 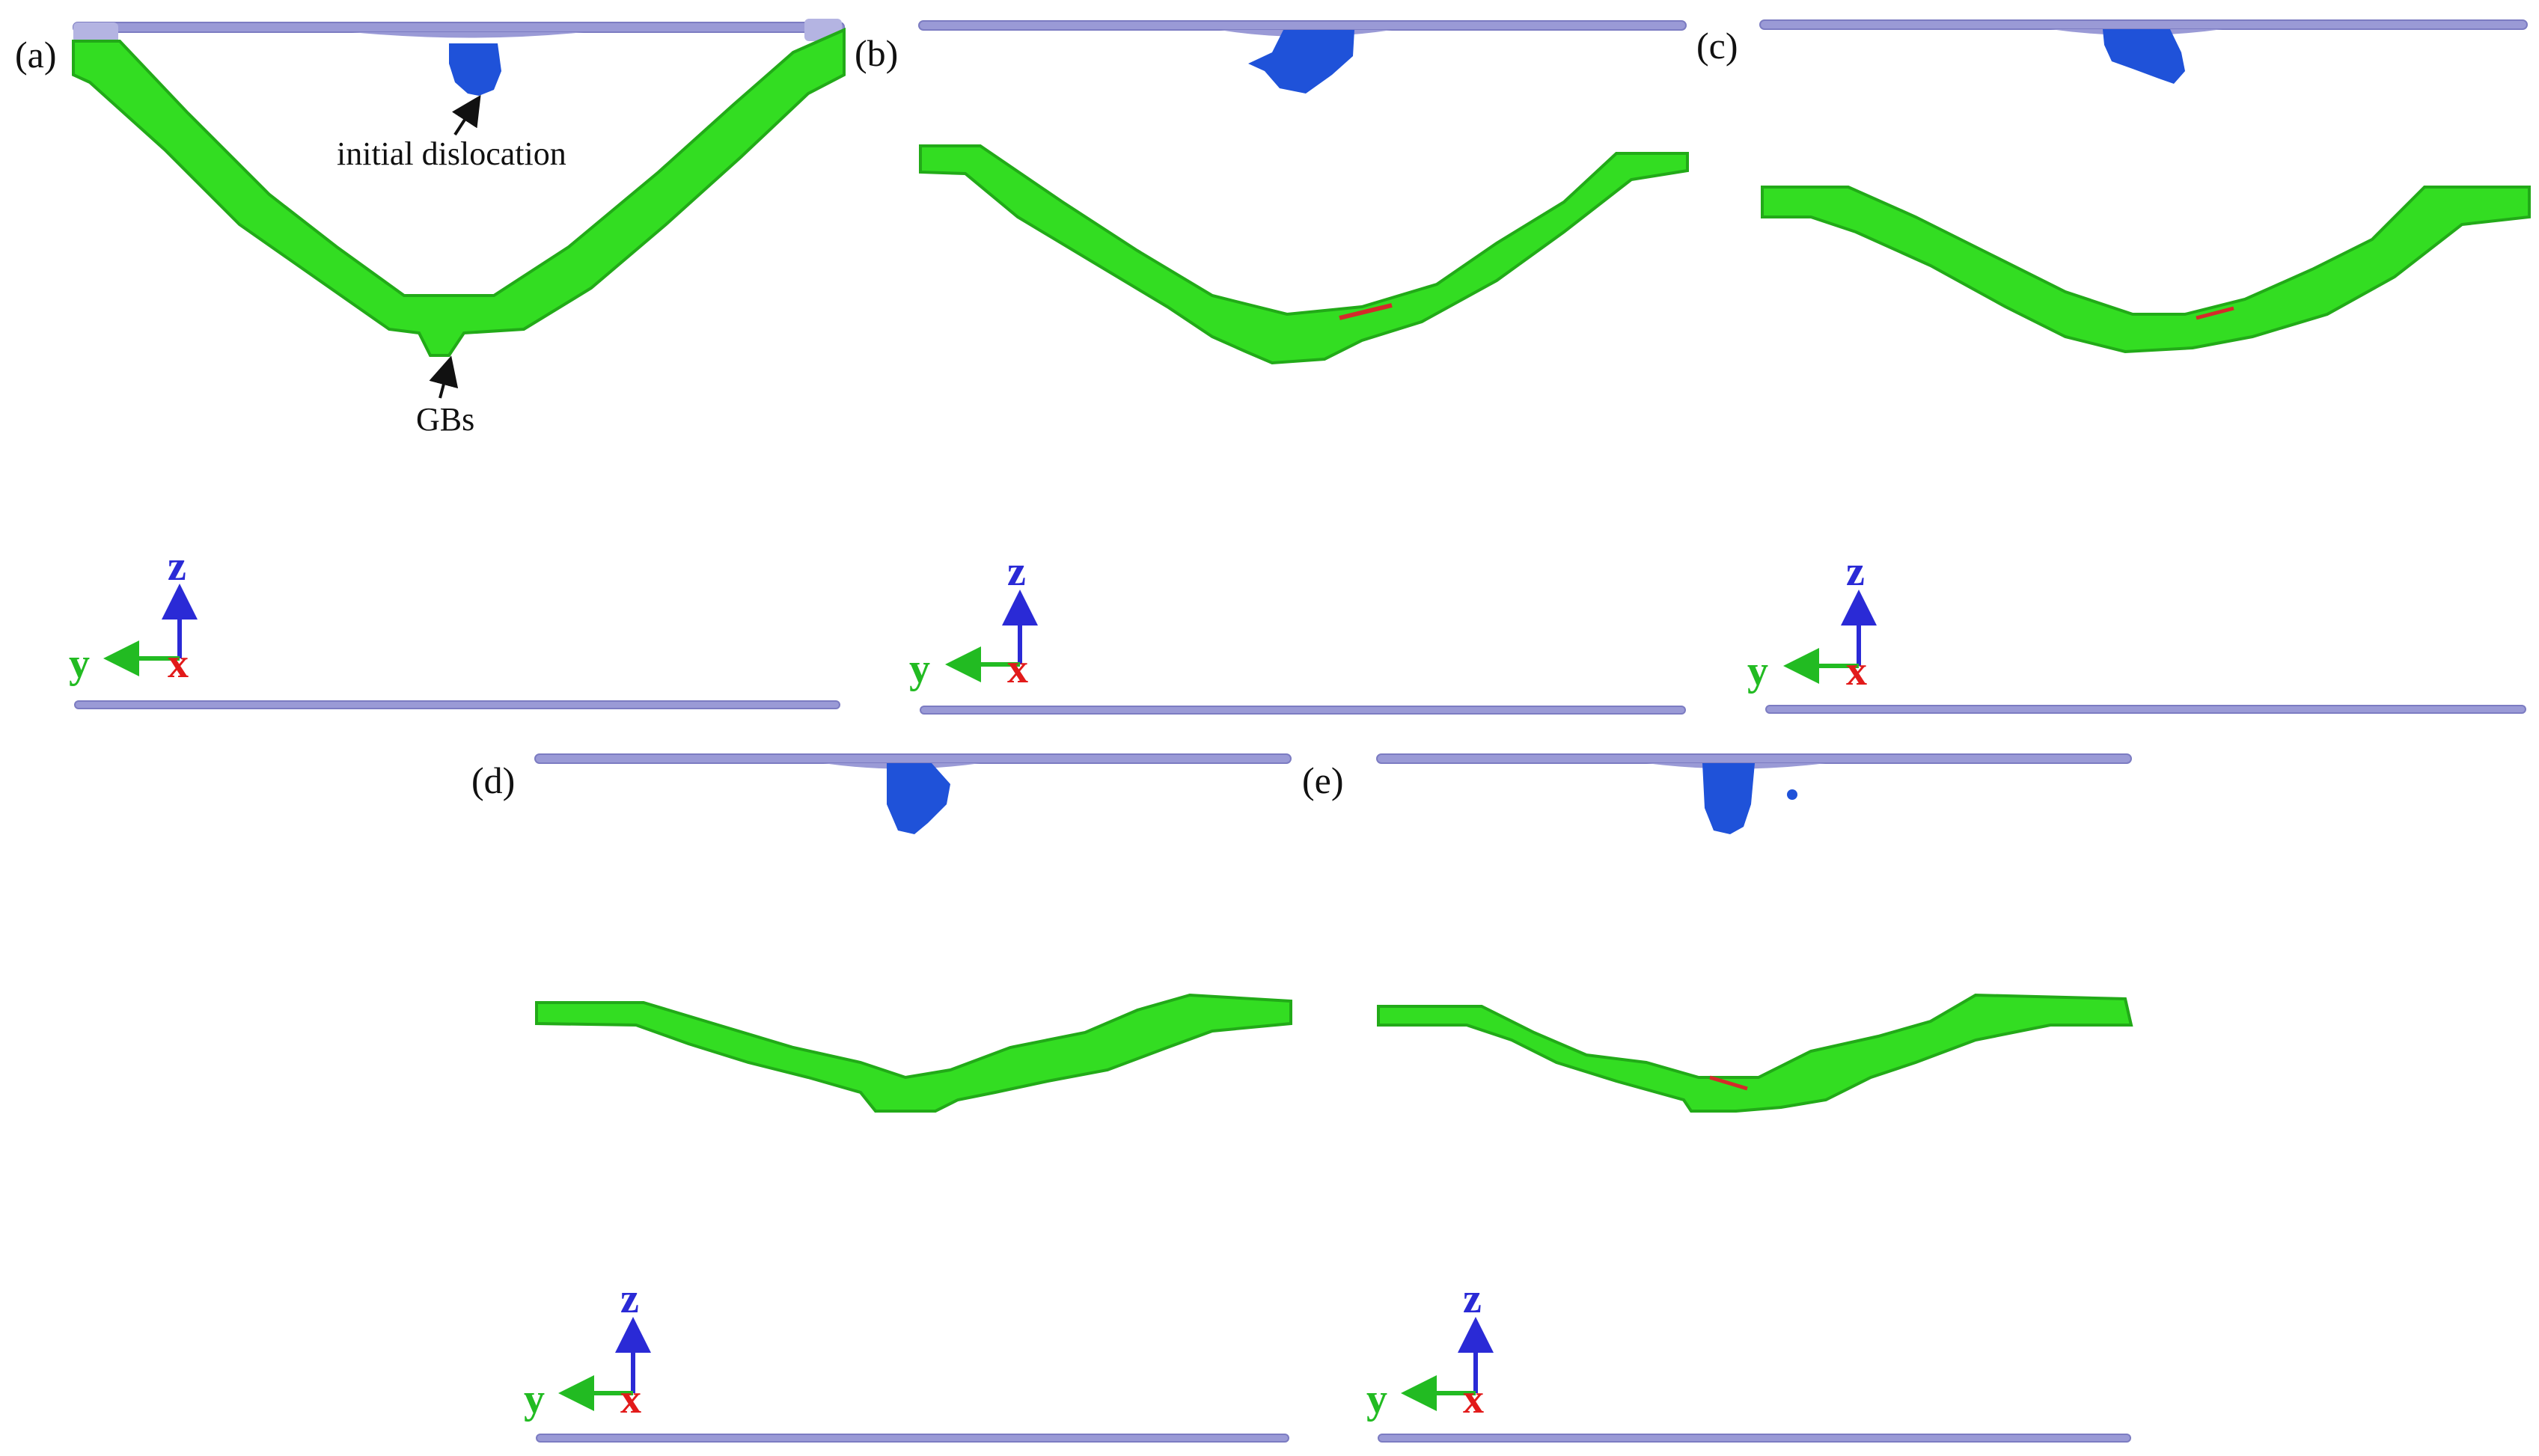 What do you see at coordinates (1717, 46) in the screenshot?
I see `panel-label-c: (c)` at bounding box center [1717, 46].